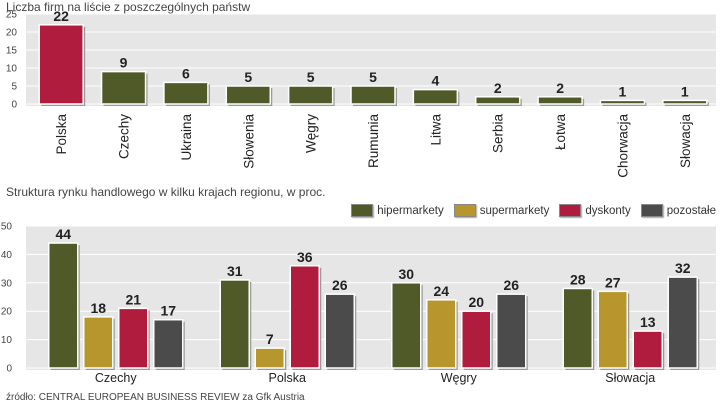  What do you see at coordinates (61, 16) in the screenshot?
I see `chart1-value-label: 22` at bounding box center [61, 16].